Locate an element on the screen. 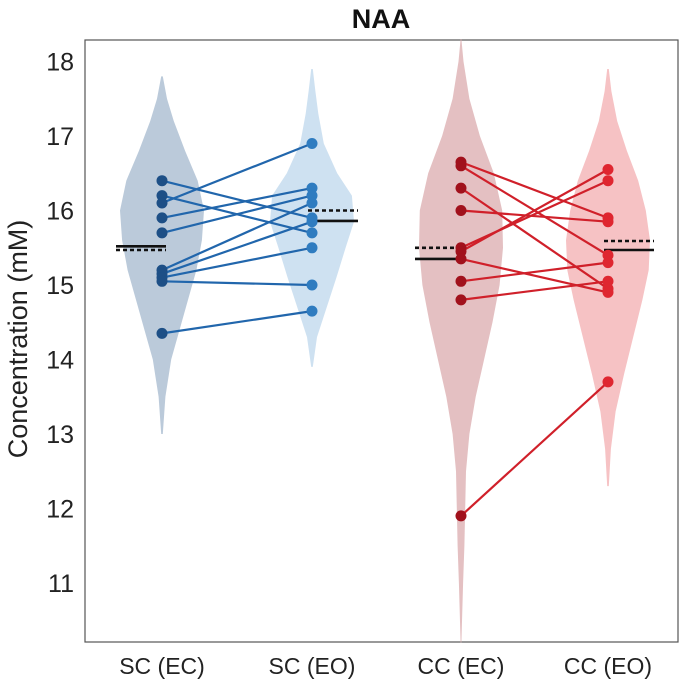 This screenshot has height=688, width=688. y-tick-label-17: 17 is located at coordinates (60, 137).